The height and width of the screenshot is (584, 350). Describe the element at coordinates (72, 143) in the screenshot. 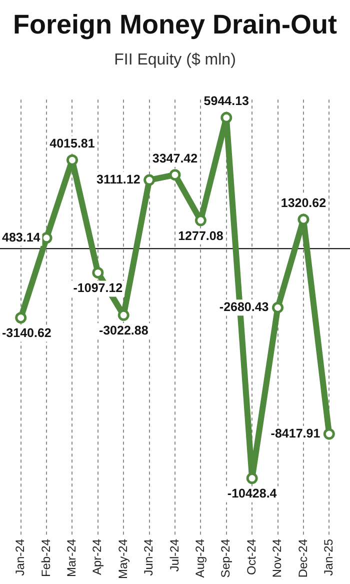

I see `data-label: 4015.81` at that location.